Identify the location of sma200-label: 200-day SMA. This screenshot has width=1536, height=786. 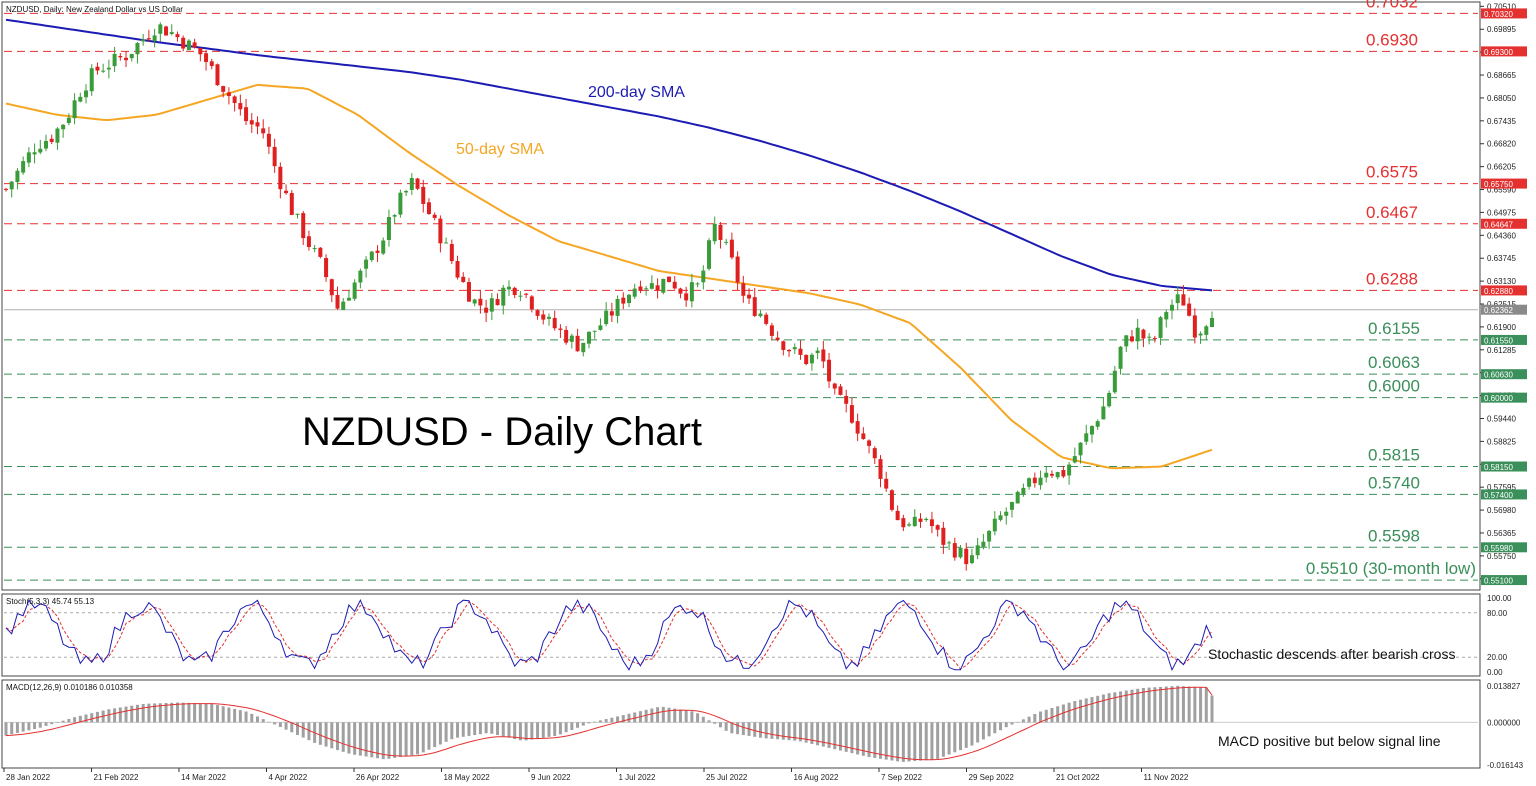
(636, 92).